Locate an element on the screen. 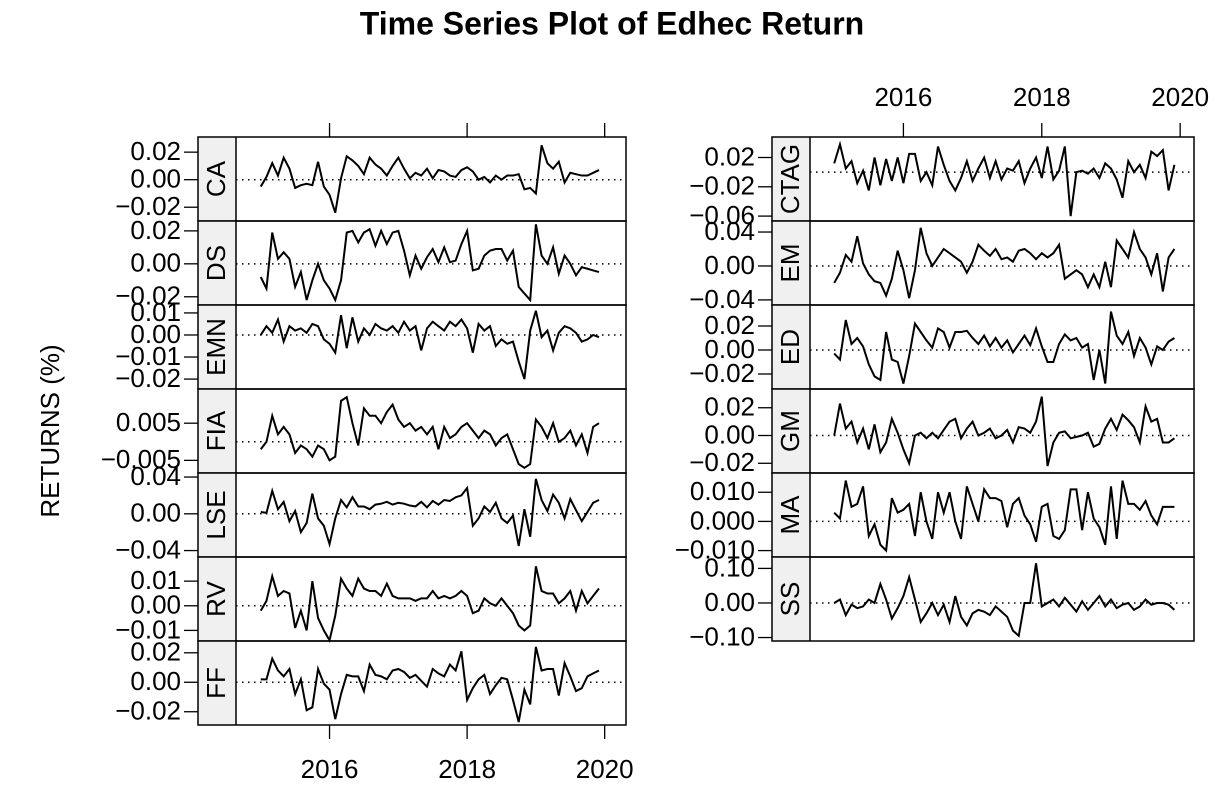 The image size is (1225, 785). strip-label: GM is located at coordinates (790, 431).